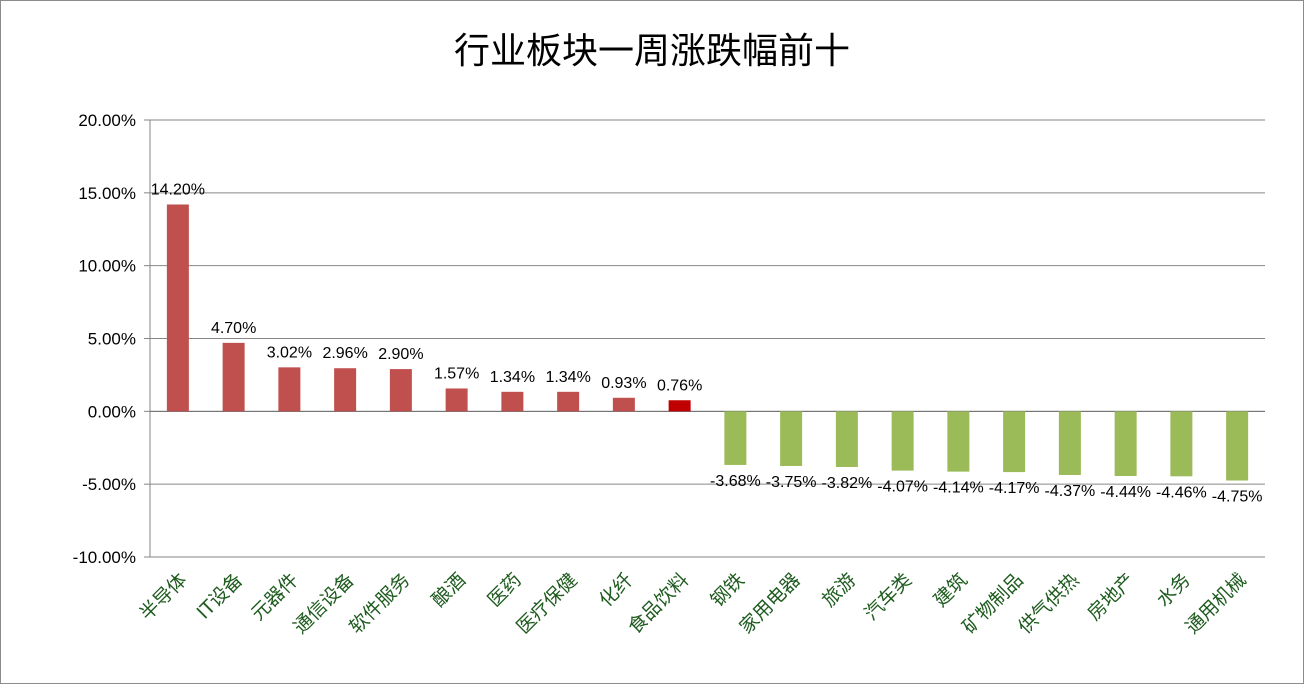 This screenshot has width=1304, height=684. Describe the element at coordinates (107, 266) in the screenshot. I see `y-tick-label: 10.00%` at that location.